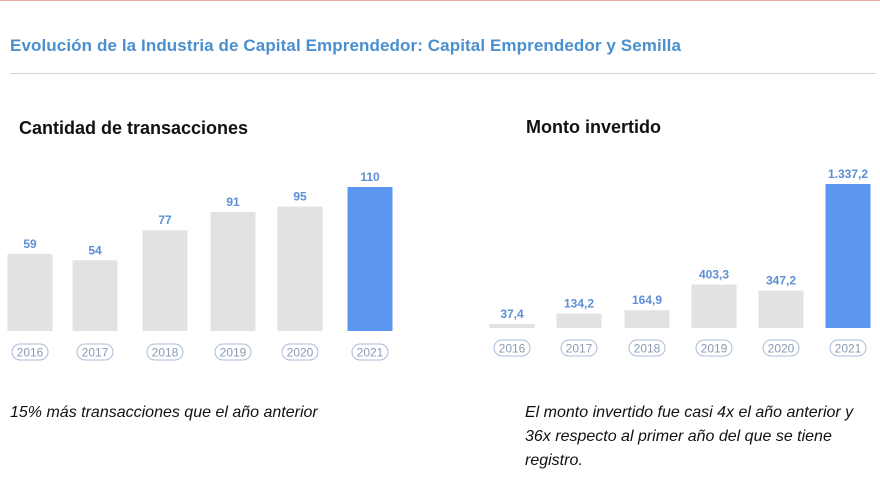 The width and height of the screenshot is (880, 495). I want to click on title-underline, so click(443, 73).